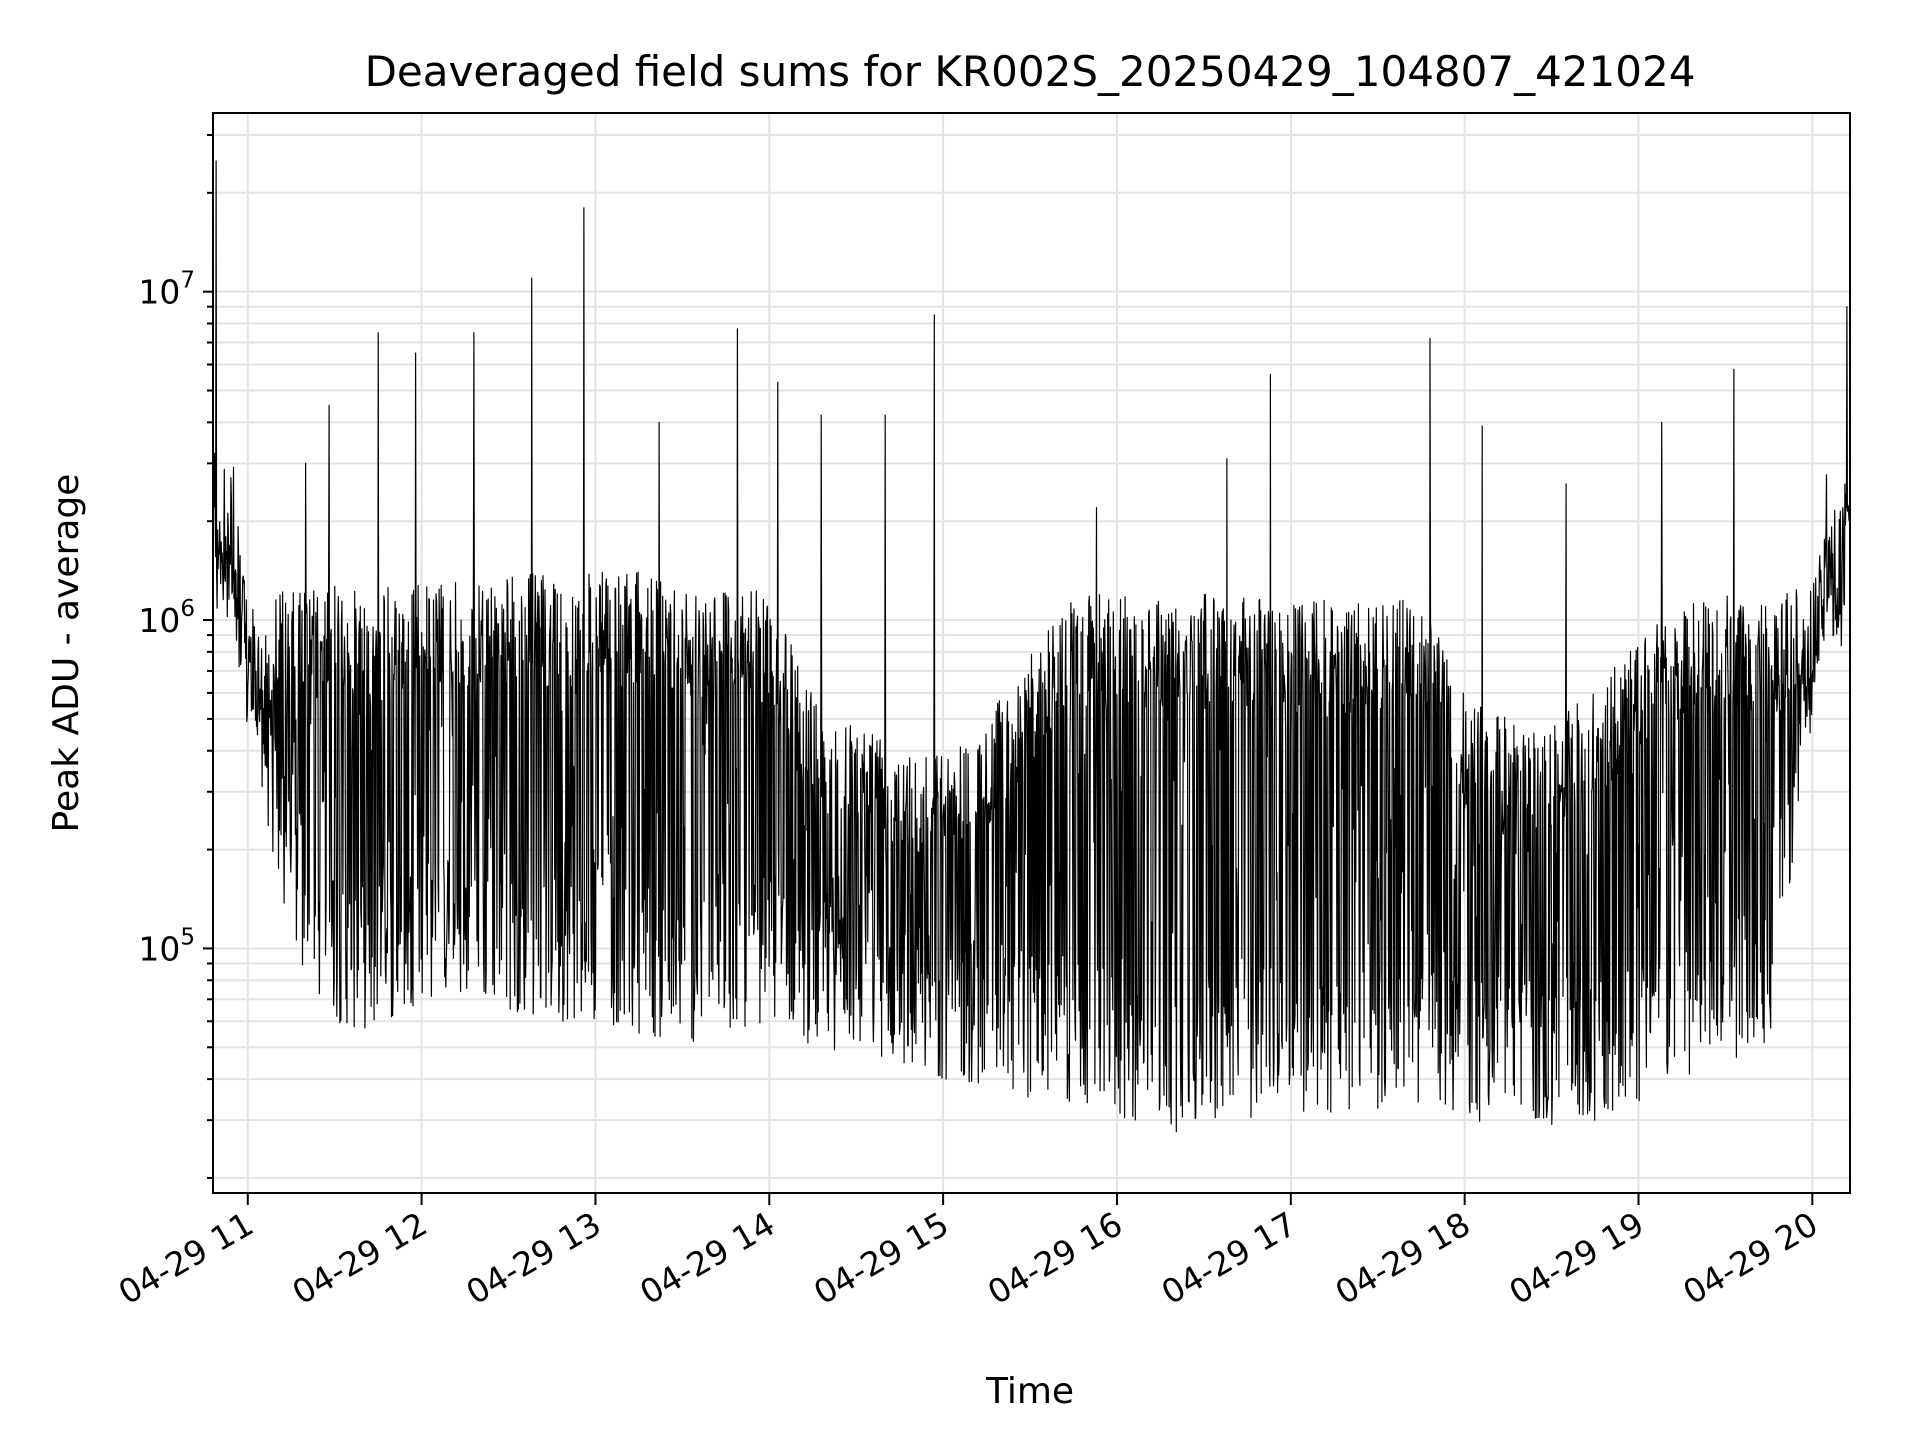 Image resolution: width=1920 pixels, height=1440 pixels. Describe the element at coordinates (66, 653) in the screenshot. I see `y-axis-label: Peak ADU - average` at that location.